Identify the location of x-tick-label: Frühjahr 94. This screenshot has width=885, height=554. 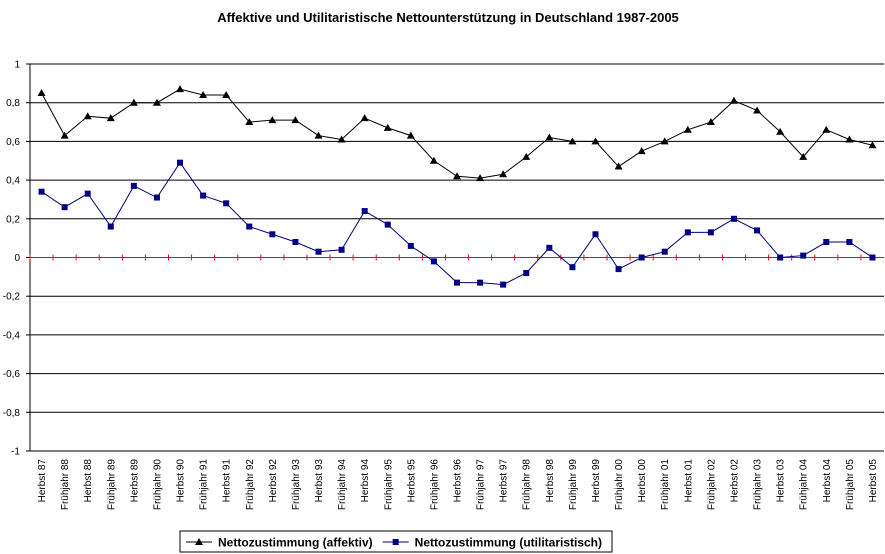
(342, 485).